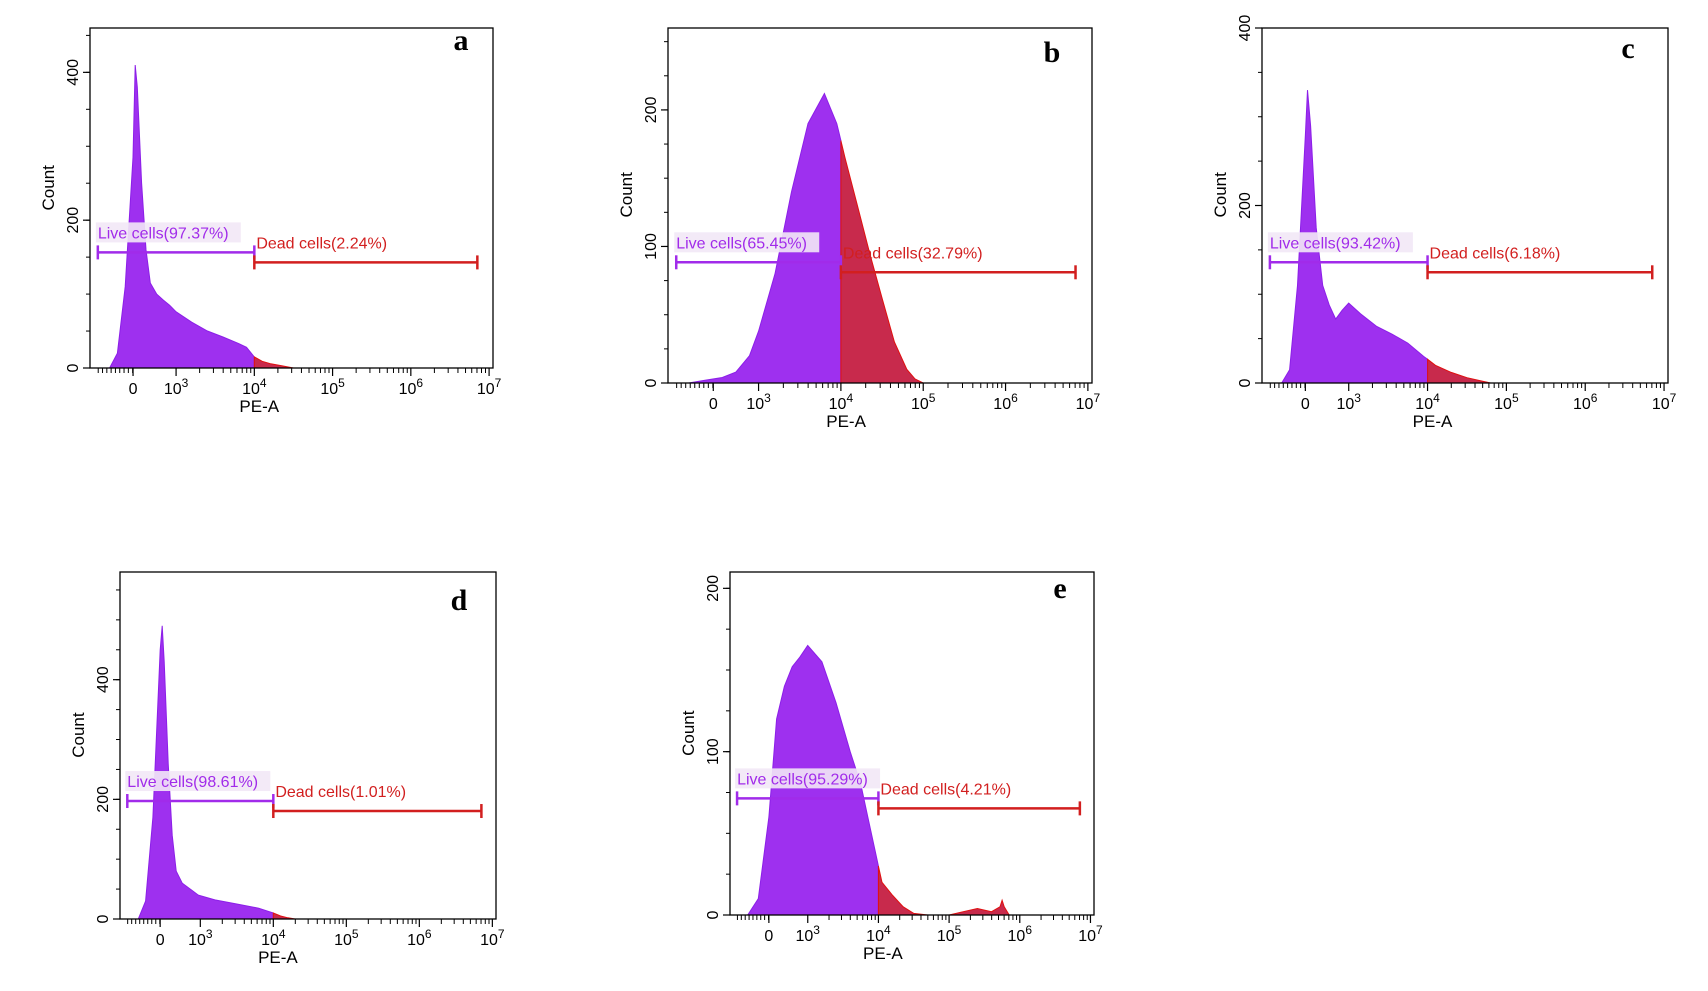 The height and width of the screenshot is (991, 1708). I want to click on panel-letter: d, so click(459, 600).